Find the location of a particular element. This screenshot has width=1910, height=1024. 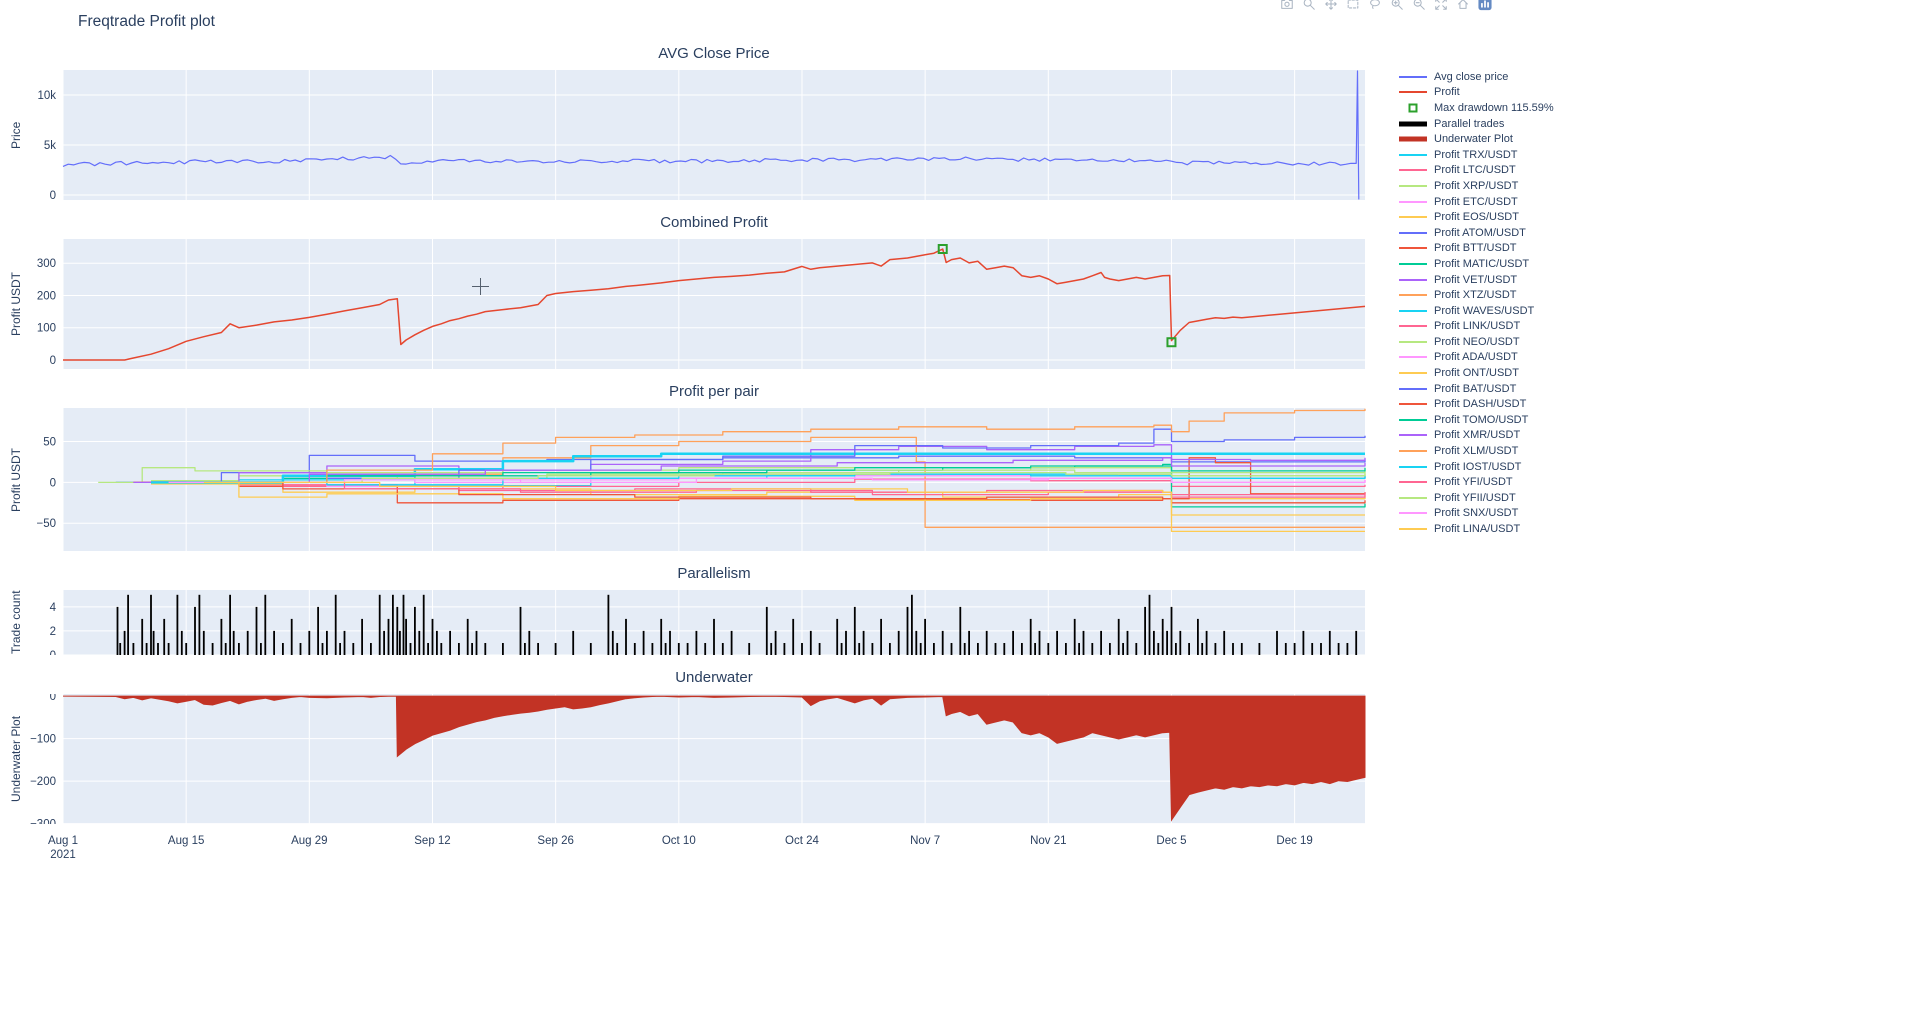

subplot-title-profit-per-pair: Profit per pair is located at coordinates (714, 391).